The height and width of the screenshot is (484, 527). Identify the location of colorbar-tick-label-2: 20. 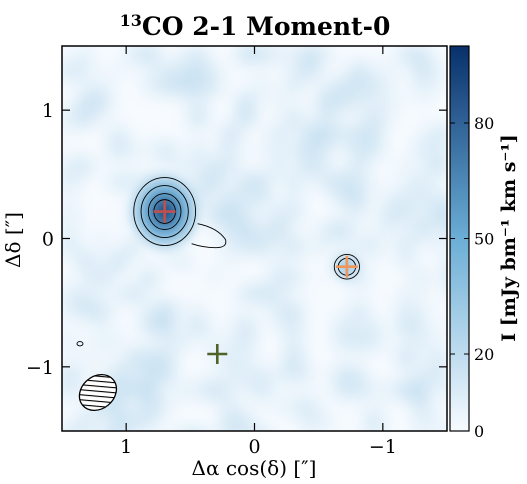
(484, 354).